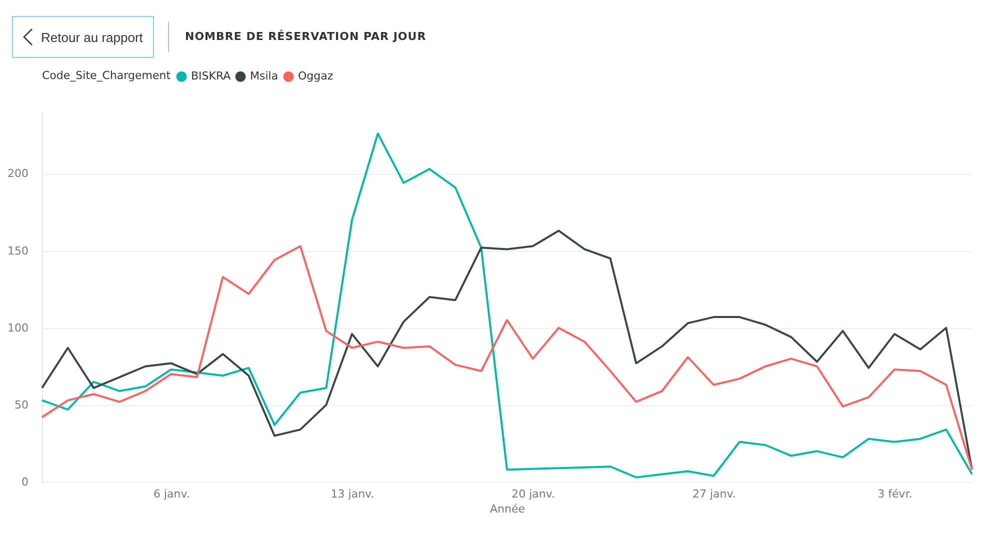  I want to click on back-button: Retour au rapport, so click(83, 37).